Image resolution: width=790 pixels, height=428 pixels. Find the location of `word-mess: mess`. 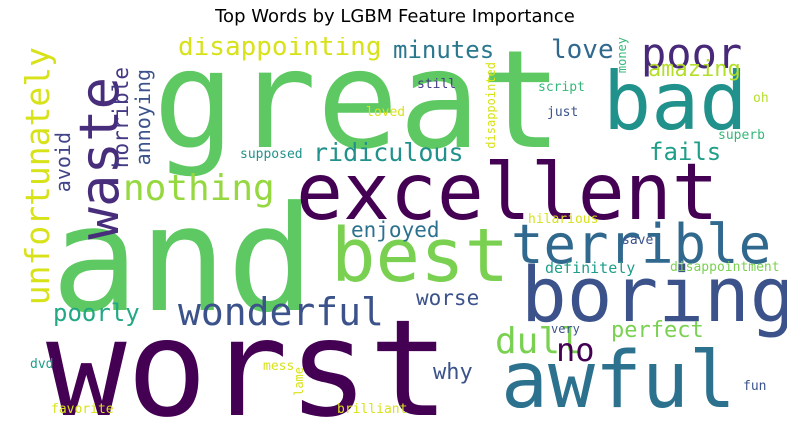

word-mess: mess is located at coordinates (279, 366).